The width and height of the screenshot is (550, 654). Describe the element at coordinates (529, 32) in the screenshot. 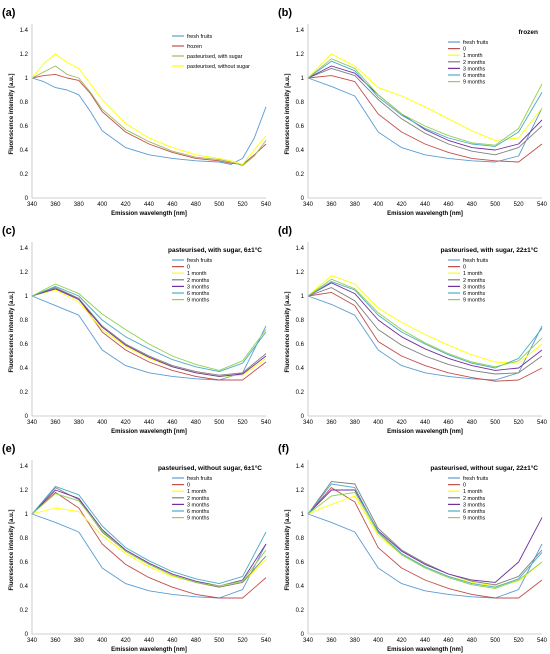

I see `chart-title: frozen` at that location.